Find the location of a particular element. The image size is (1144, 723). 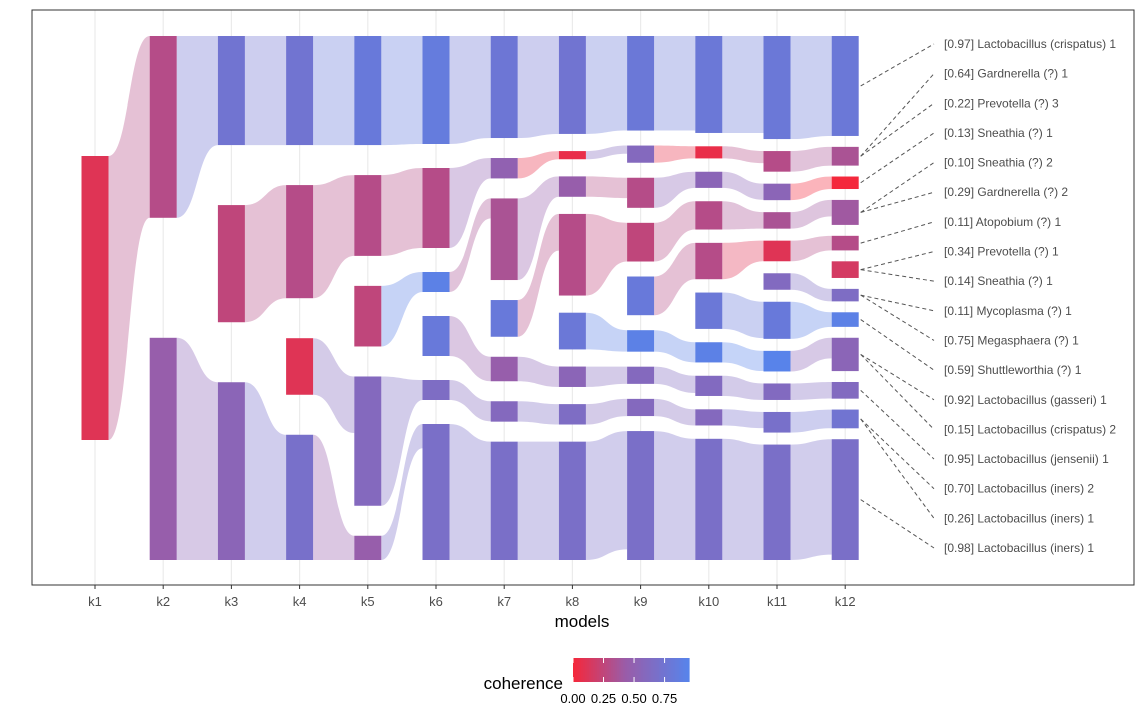

x-axis-ticks: k1 k2 k3 k4 k5 k6 k7 k8 k9 k10 k11 k12 is located at coordinates (472, 597).